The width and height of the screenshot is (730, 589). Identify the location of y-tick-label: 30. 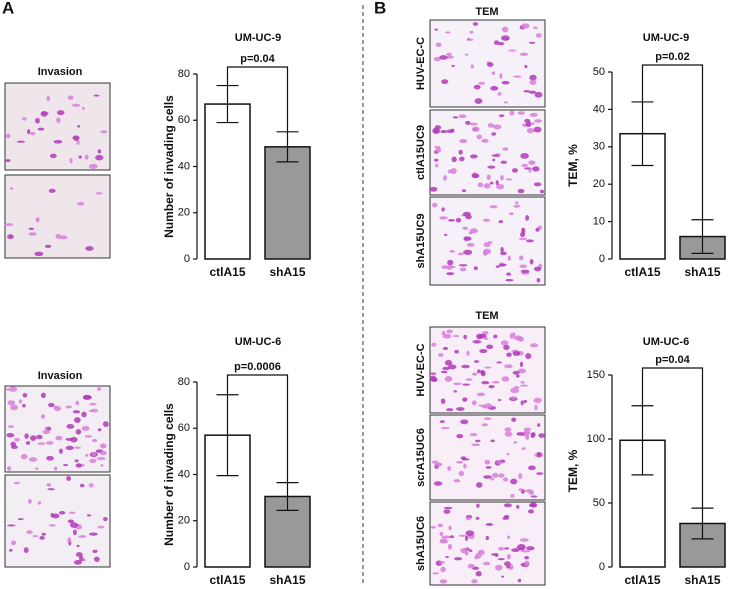
(599, 147).